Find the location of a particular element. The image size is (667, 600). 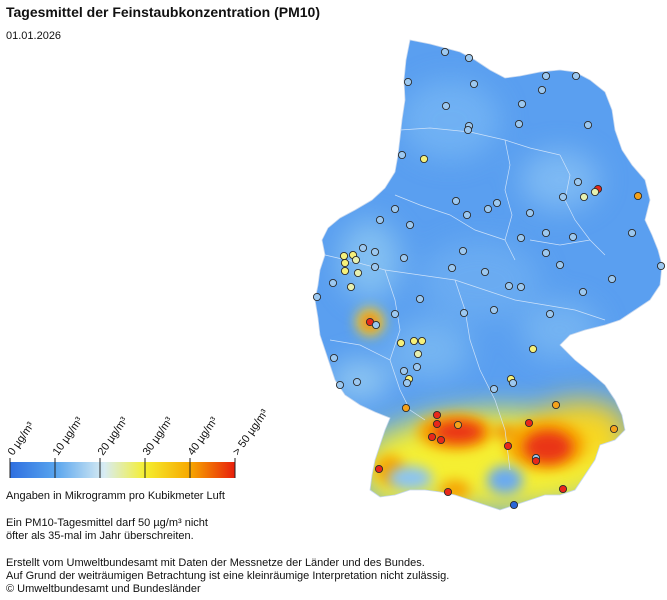

legend-color-bar is located at coordinates (122, 470).